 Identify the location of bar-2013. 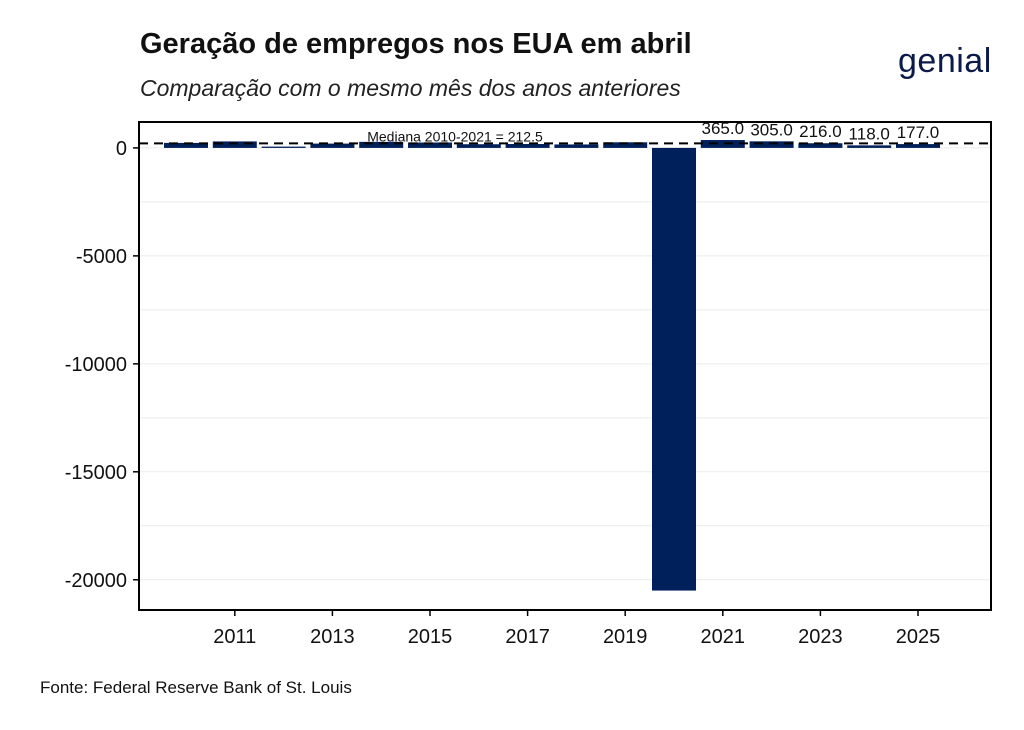
(332, 145).